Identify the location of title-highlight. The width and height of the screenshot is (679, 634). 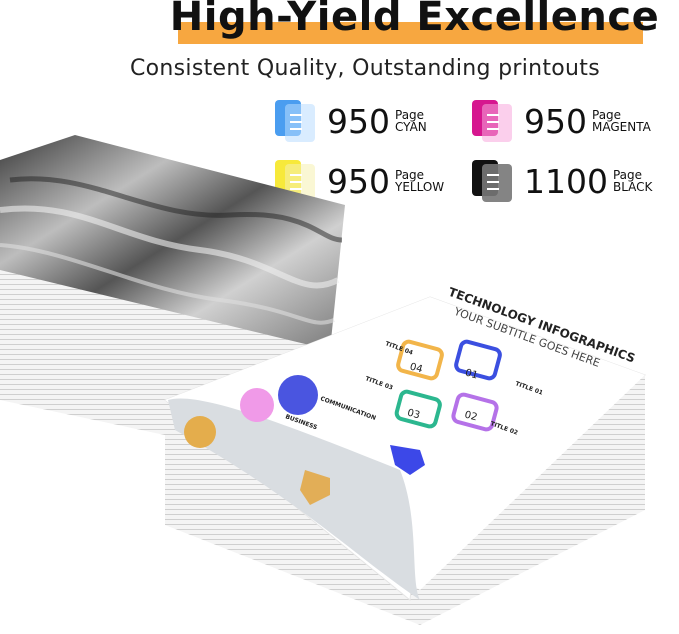
(410, 33).